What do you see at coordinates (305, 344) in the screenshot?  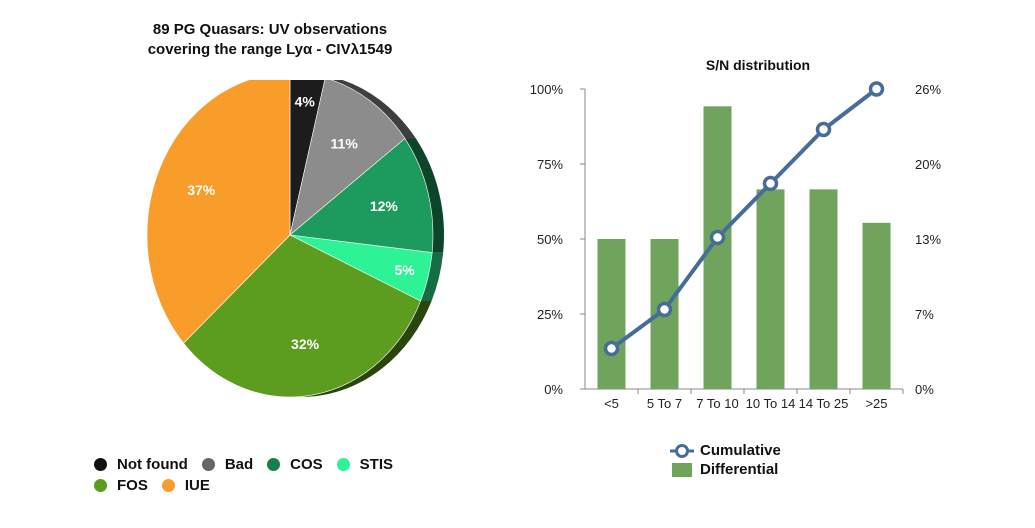 I see `pie-label-fos: 32%` at bounding box center [305, 344].